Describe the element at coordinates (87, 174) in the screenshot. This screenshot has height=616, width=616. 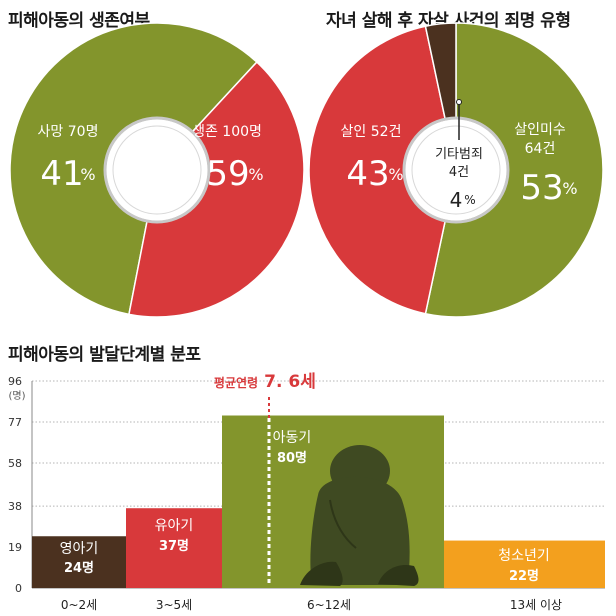
I see `pie-survival-pctsign-0: %` at that location.